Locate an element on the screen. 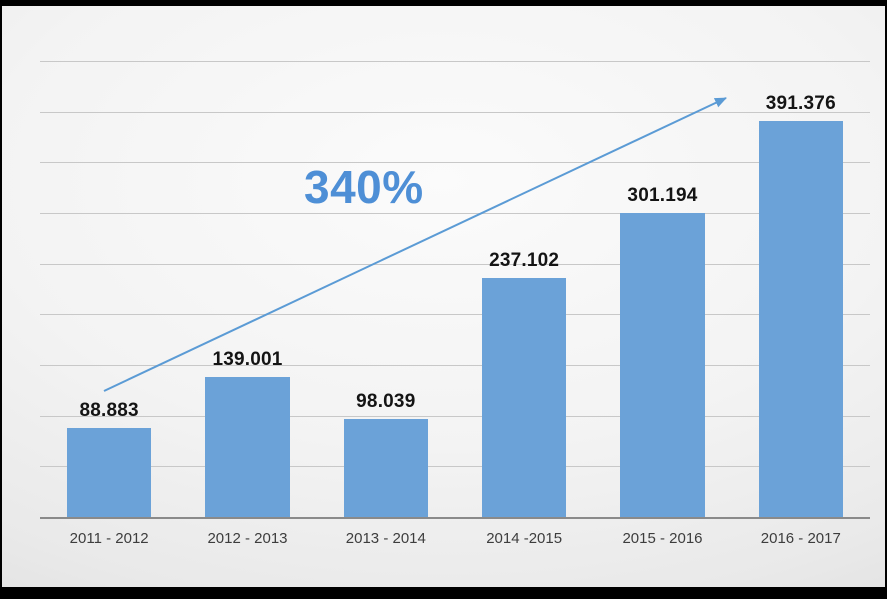  x-axis-label: 2011 - 2012 is located at coordinates (109, 538).